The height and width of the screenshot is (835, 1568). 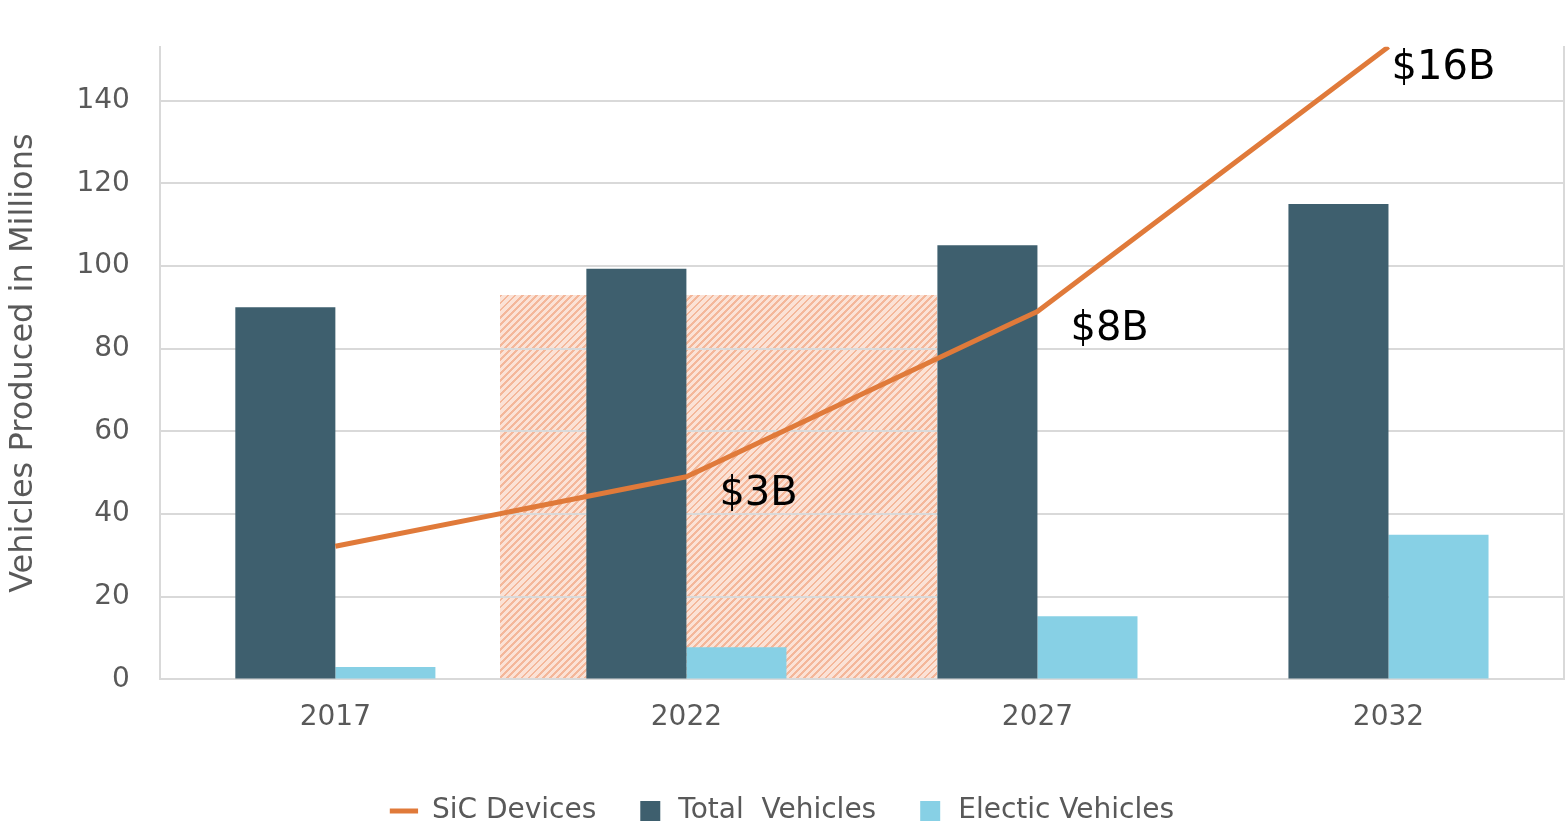 I want to click on data-label: $3B, so click(x=758, y=491).